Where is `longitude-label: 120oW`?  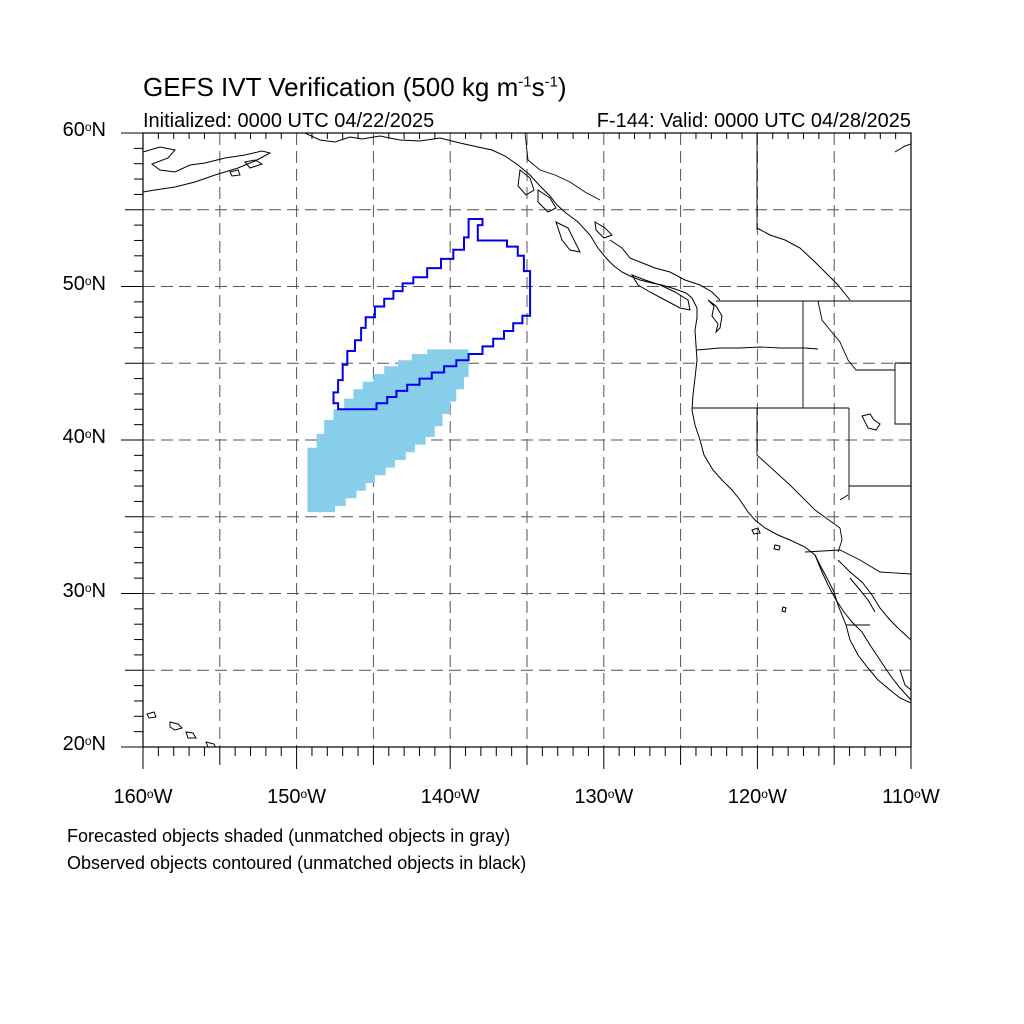 longitude-label: 120oW is located at coordinates (757, 797).